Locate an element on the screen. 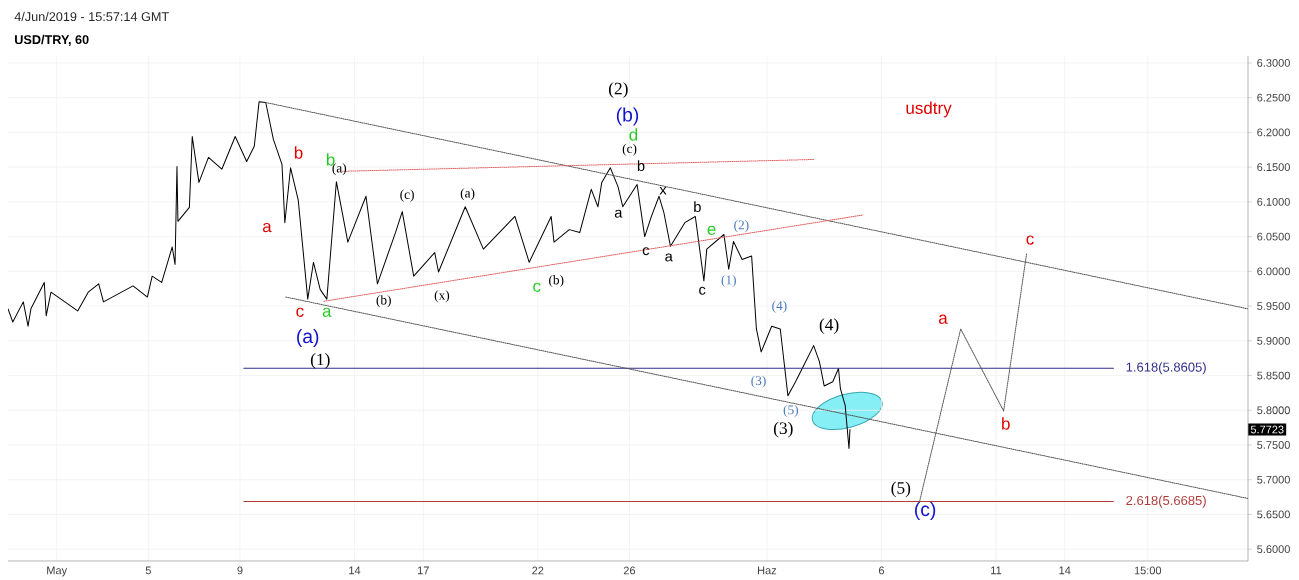 The width and height of the screenshot is (1299, 580). x-tick-label: 17 is located at coordinates (423, 570).